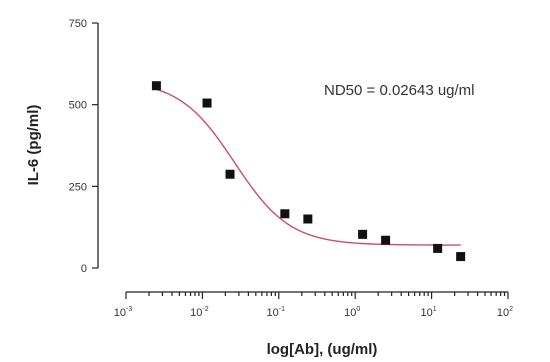 Image resolution: width=550 pixels, height=362 pixels. What do you see at coordinates (78, 106) in the screenshot?
I see `y-tick-label: 500` at bounding box center [78, 106].